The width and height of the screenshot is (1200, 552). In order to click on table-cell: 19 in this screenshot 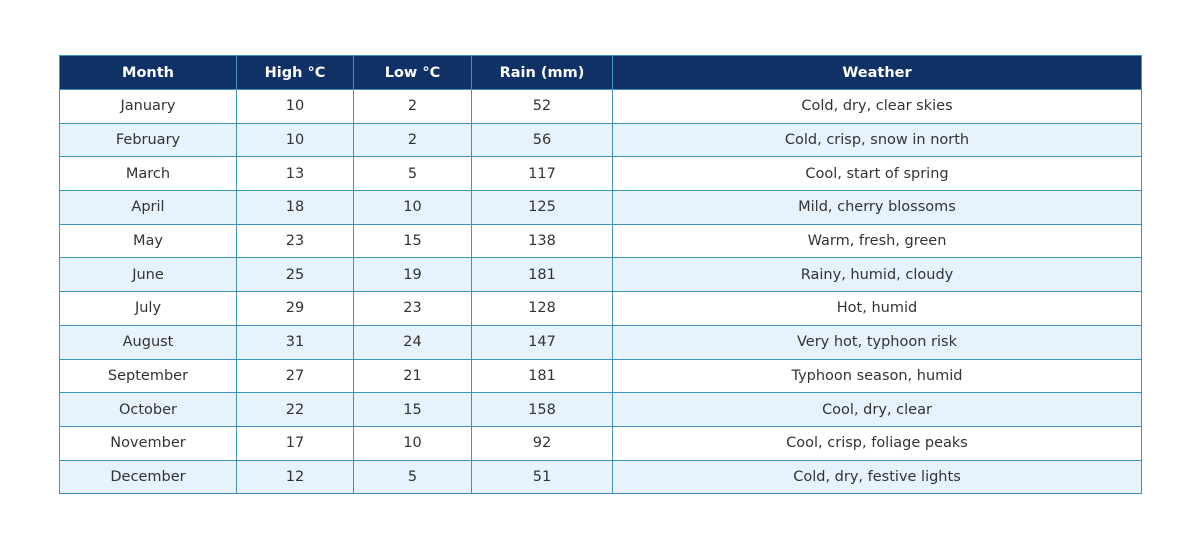, I will do `click(412, 275)`.